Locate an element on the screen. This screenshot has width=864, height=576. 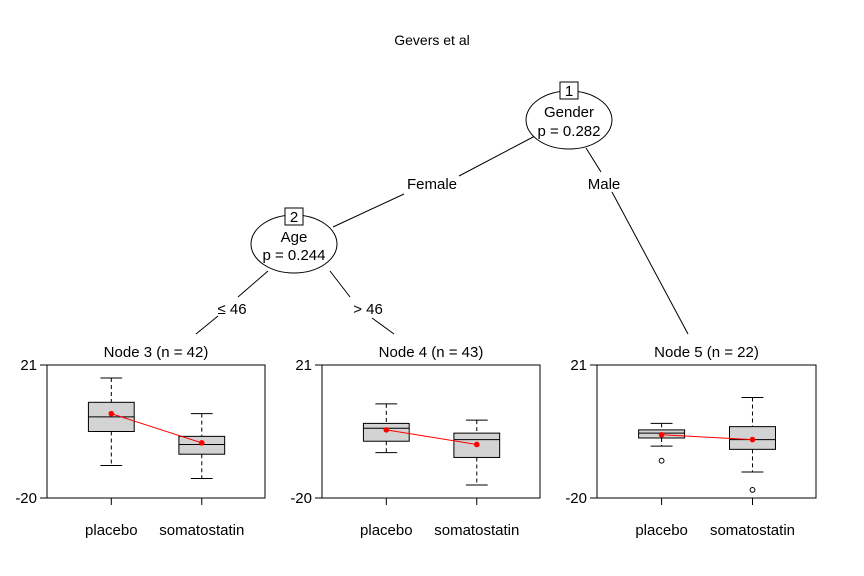
inner-node-id-box is located at coordinates (294, 216).